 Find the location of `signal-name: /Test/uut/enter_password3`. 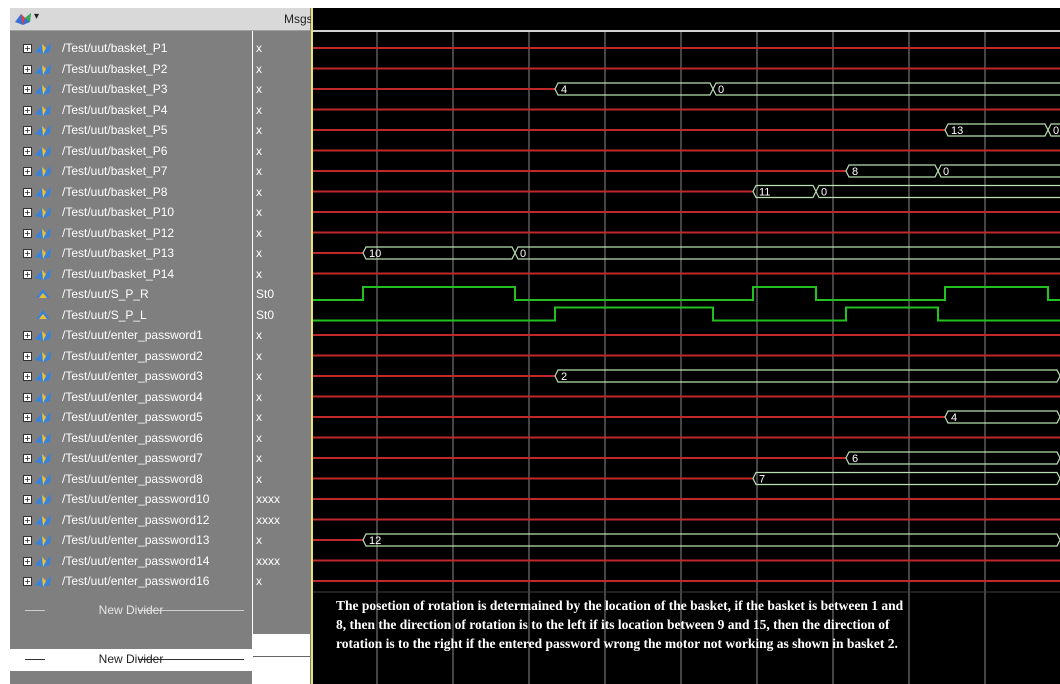

signal-name: /Test/uut/enter_password3 is located at coordinates (132, 376).